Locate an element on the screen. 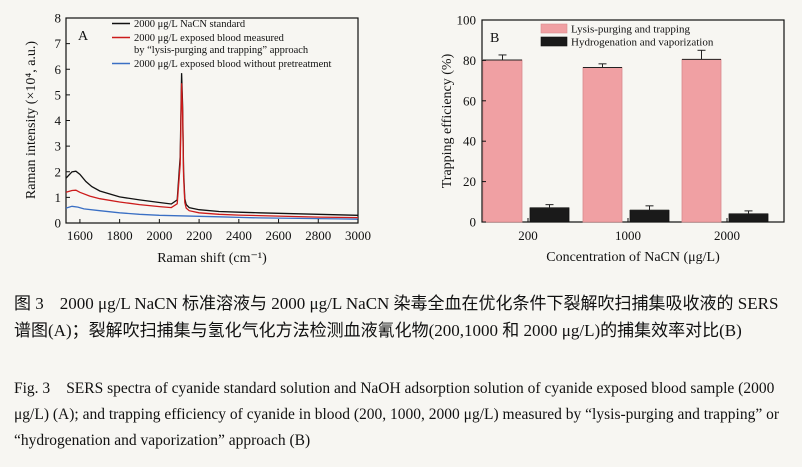 The height and width of the screenshot is (467, 802). panel-b-y-axis-label: Trapping efficiency (%) is located at coordinates (447, 120).